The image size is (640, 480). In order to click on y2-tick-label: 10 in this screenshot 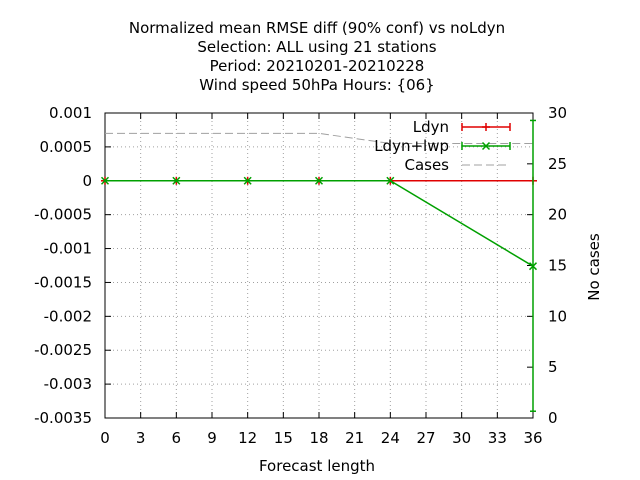, I will do `click(557, 316)`.